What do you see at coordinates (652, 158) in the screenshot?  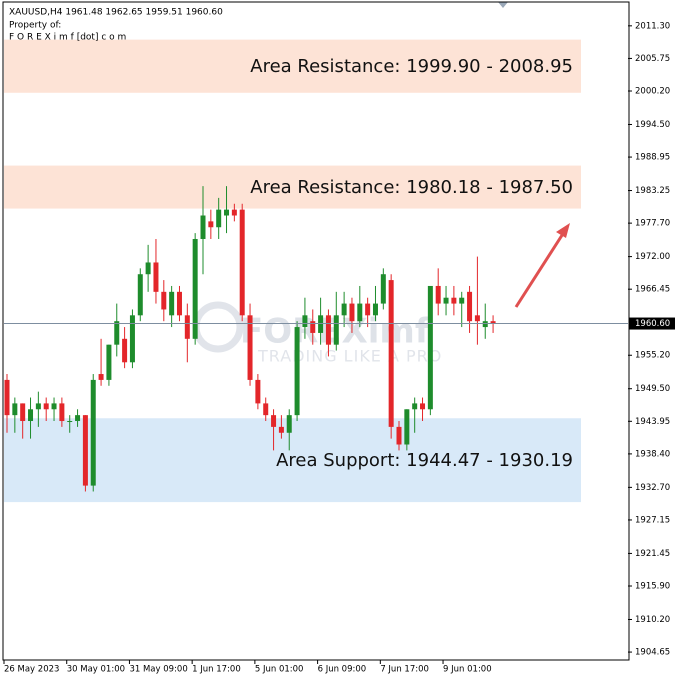 I see `y-tick-label: 1988.95` at bounding box center [652, 158].